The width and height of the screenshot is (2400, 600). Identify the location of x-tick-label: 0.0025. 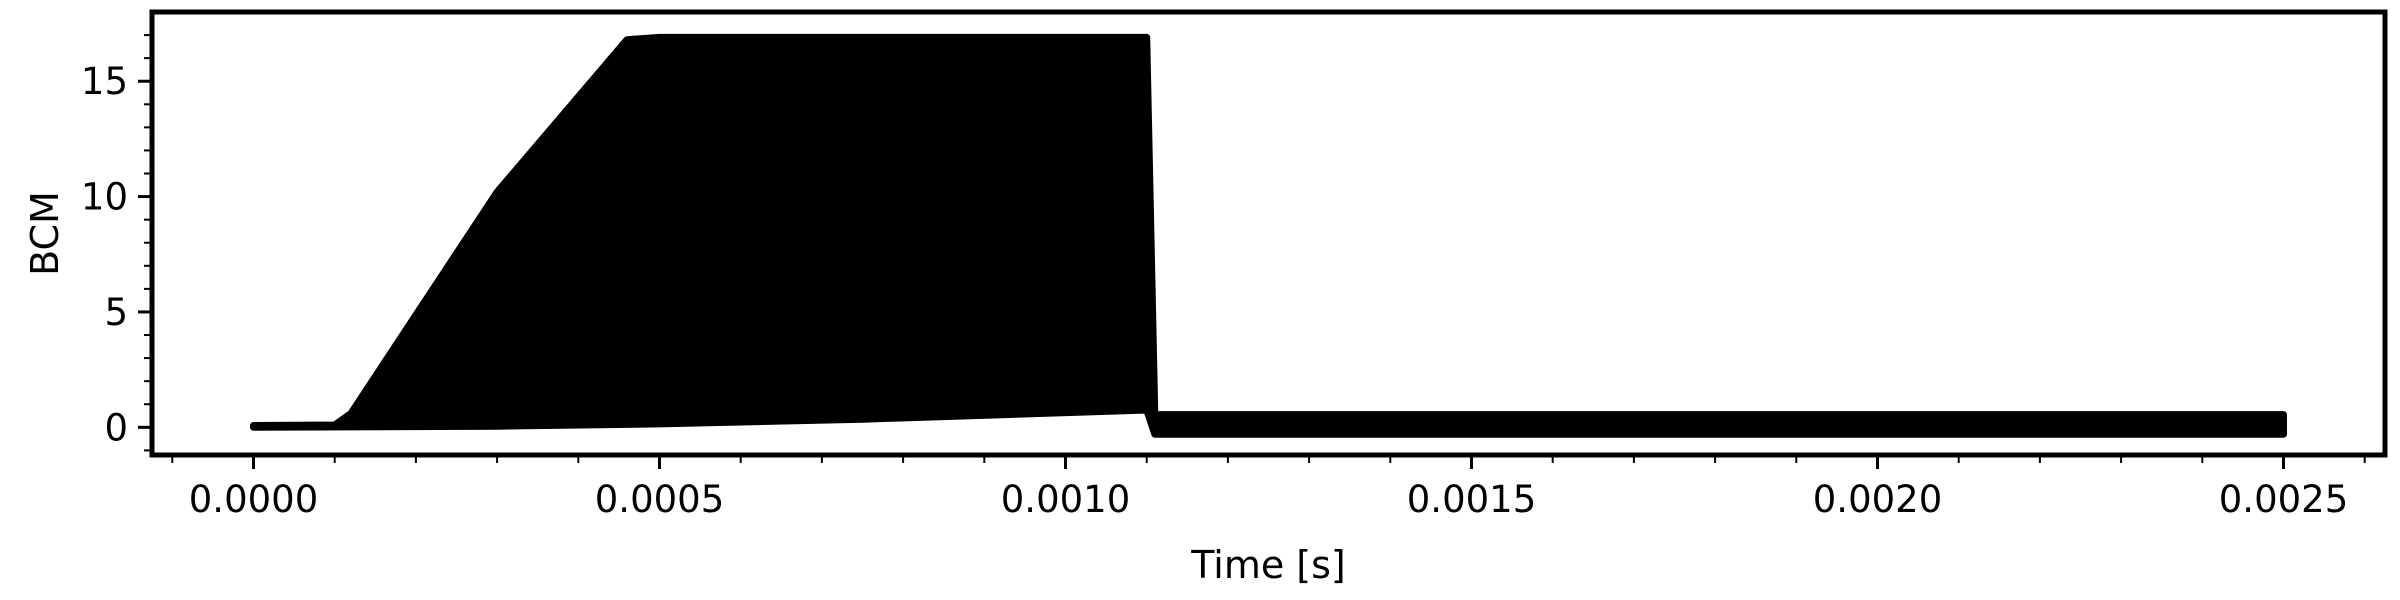
(2283, 499).